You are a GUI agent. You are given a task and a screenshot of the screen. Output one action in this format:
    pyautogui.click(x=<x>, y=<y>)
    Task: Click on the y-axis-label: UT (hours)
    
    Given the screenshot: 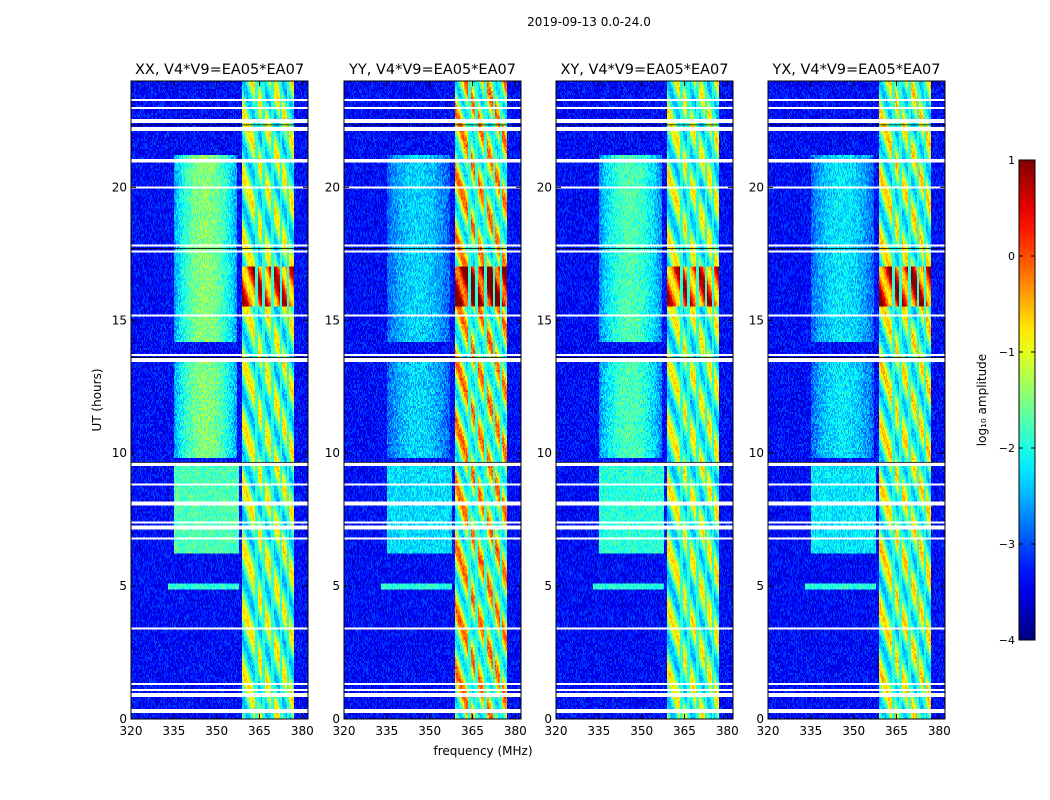 What is the action you would take?
    pyautogui.click(x=97, y=399)
    